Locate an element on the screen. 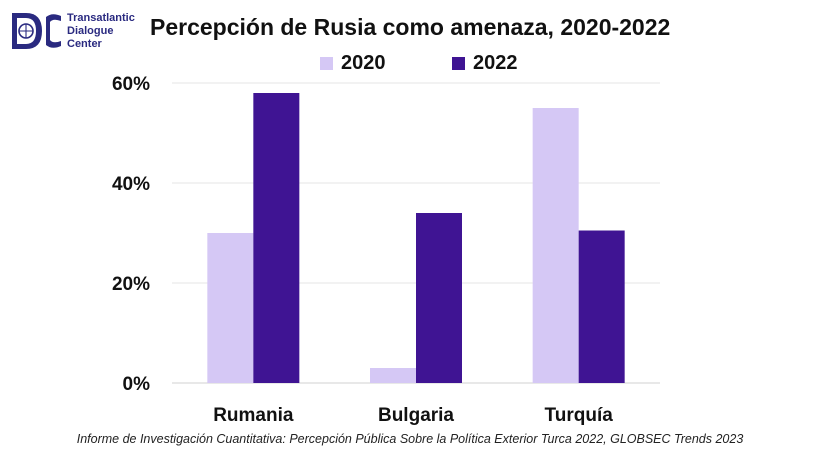 The height and width of the screenshot is (470, 835). y-tick-label: 40% is located at coordinates (131, 184).